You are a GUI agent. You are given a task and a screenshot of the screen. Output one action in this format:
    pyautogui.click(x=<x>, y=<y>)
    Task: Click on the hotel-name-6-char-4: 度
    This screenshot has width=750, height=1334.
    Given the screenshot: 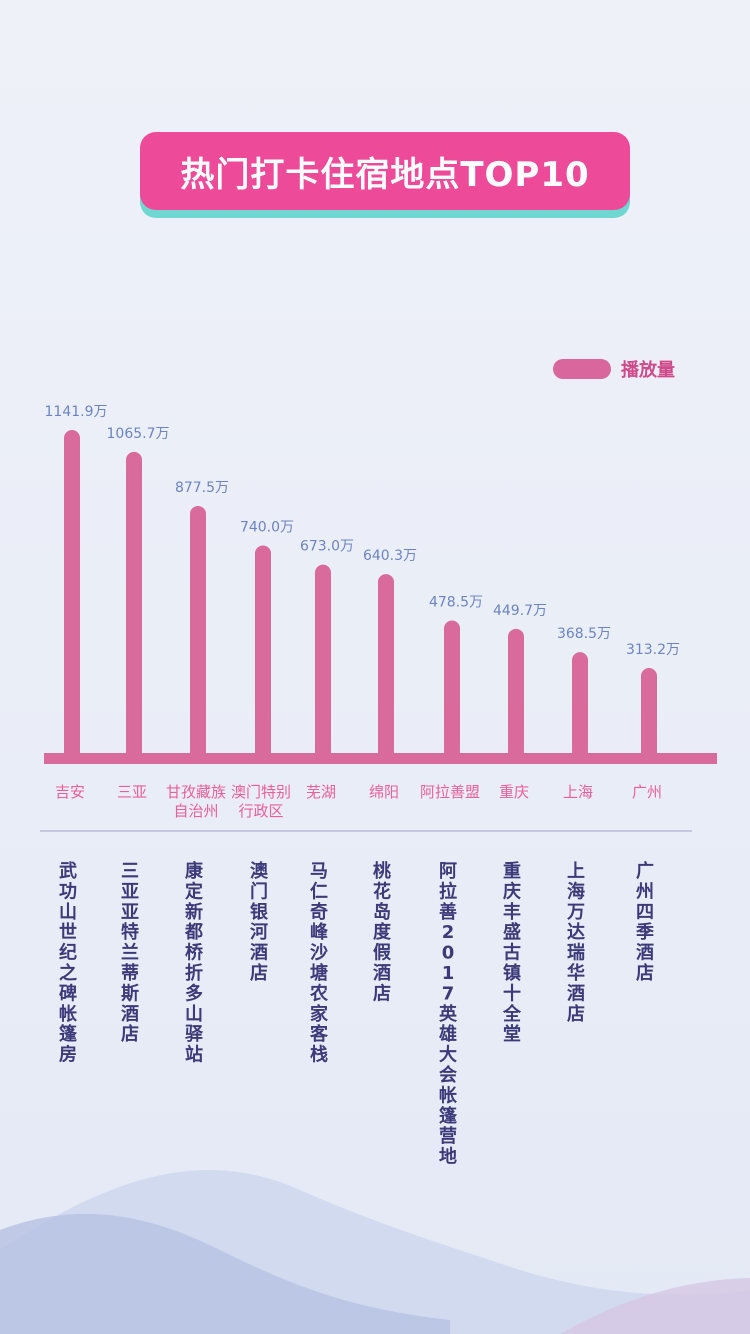 What is the action you would take?
    pyautogui.click(x=382, y=932)
    